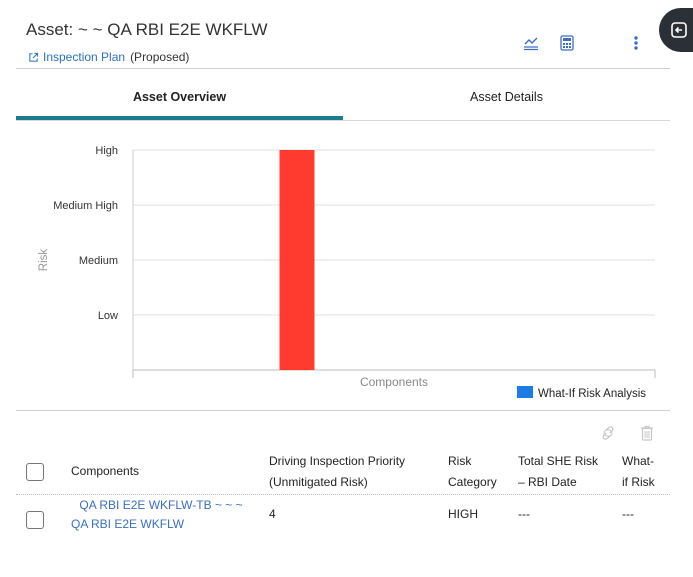  I want to click on what-if-risk-cell: ---, so click(628, 514).